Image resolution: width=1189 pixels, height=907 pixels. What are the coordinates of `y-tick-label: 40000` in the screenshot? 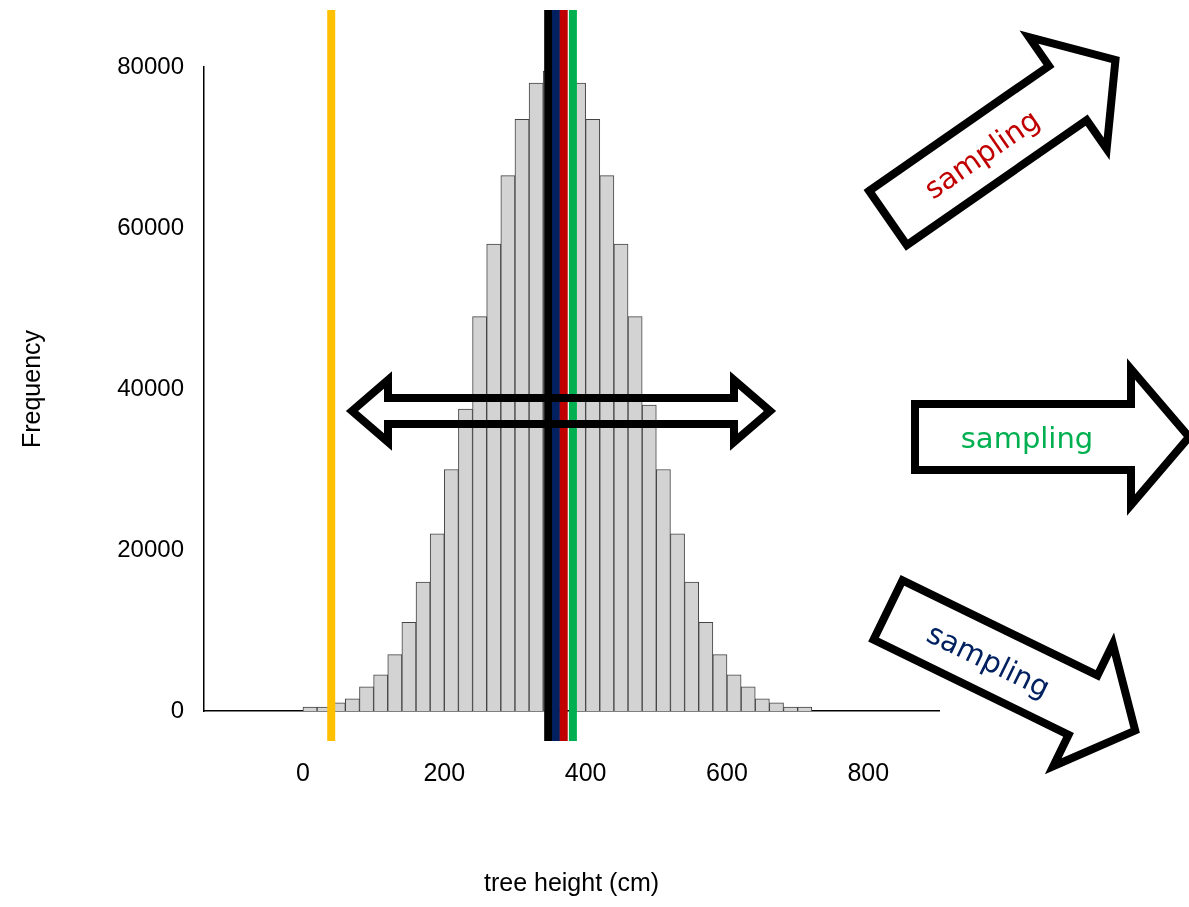 It's located at (150, 387).